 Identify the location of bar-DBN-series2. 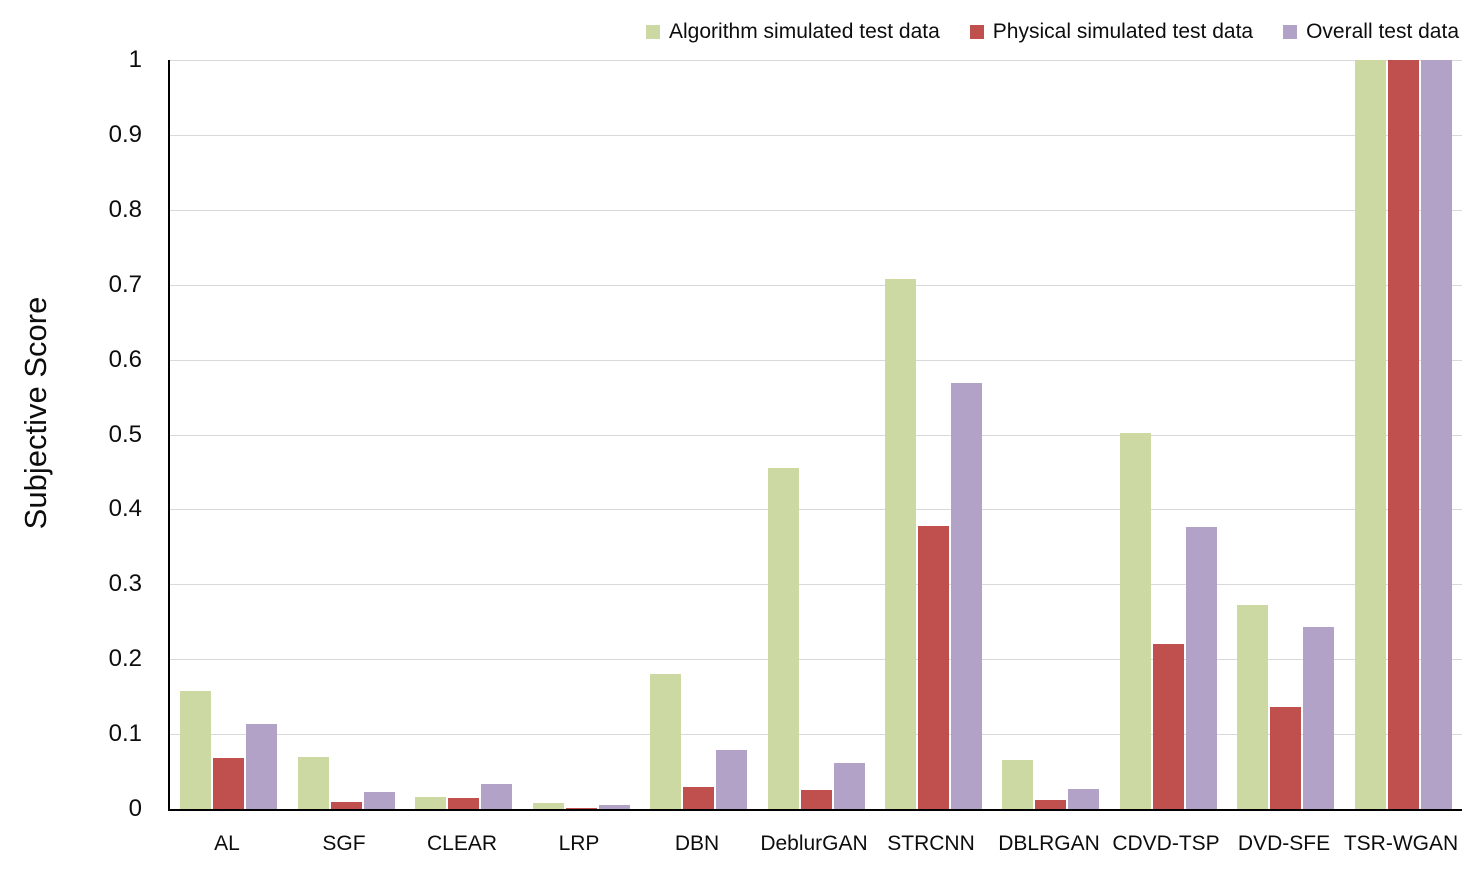
(698, 798).